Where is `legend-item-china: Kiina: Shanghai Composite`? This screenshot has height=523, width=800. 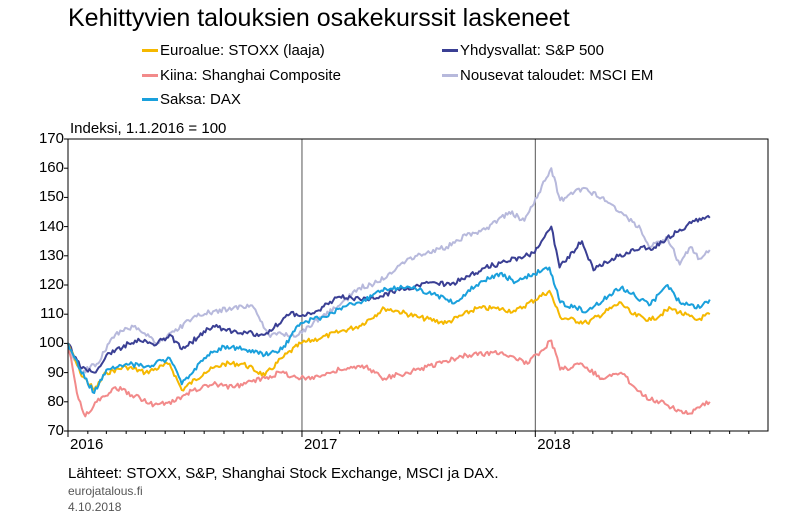 legend-item-china: Kiina: Shanghai Composite is located at coordinates (241, 75).